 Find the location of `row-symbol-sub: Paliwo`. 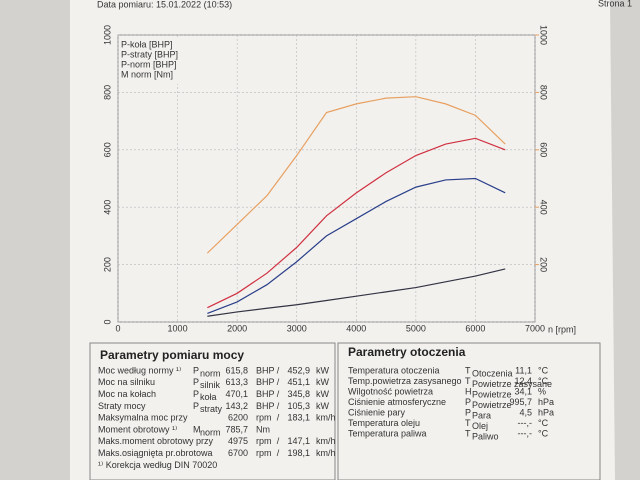

row-symbol-sub: Paliwo is located at coordinates (485, 436).